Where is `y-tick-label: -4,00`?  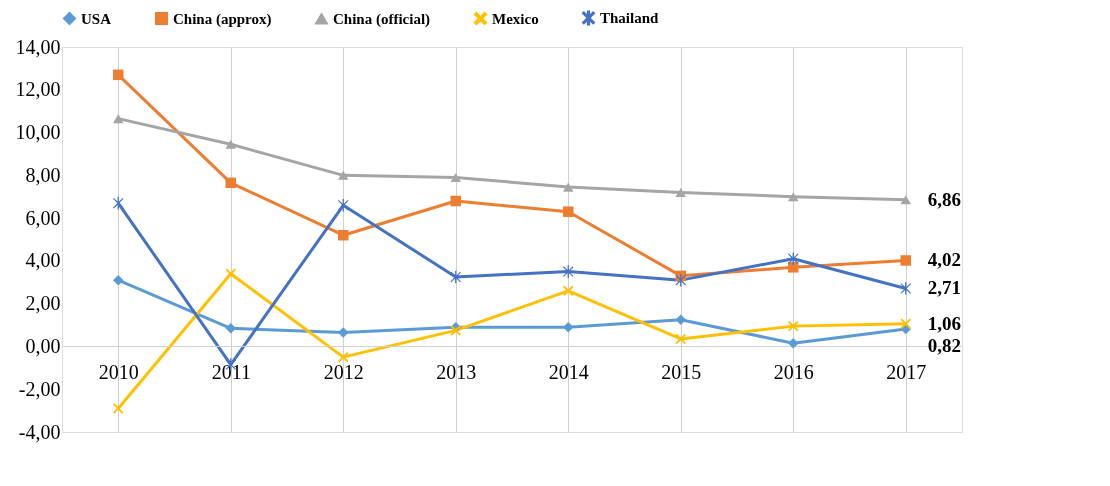
y-tick-label: -4,00 is located at coordinates (39, 431).